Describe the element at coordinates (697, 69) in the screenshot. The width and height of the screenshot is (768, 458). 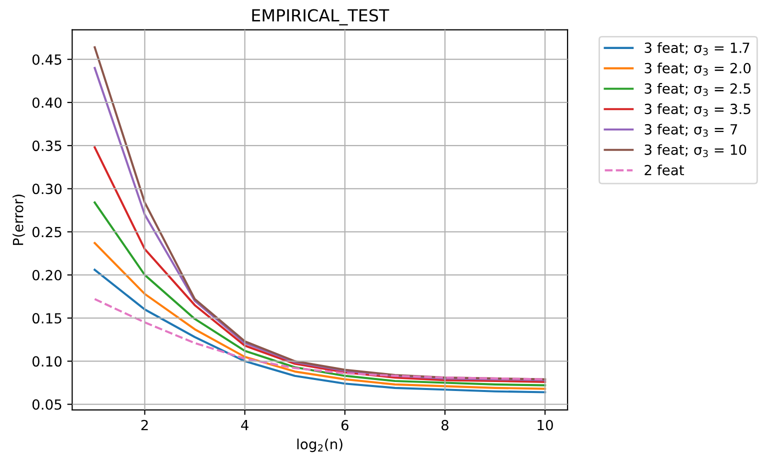
I see `legend-label: 3 feat; σ$_{3}$ = 2.0` at that location.